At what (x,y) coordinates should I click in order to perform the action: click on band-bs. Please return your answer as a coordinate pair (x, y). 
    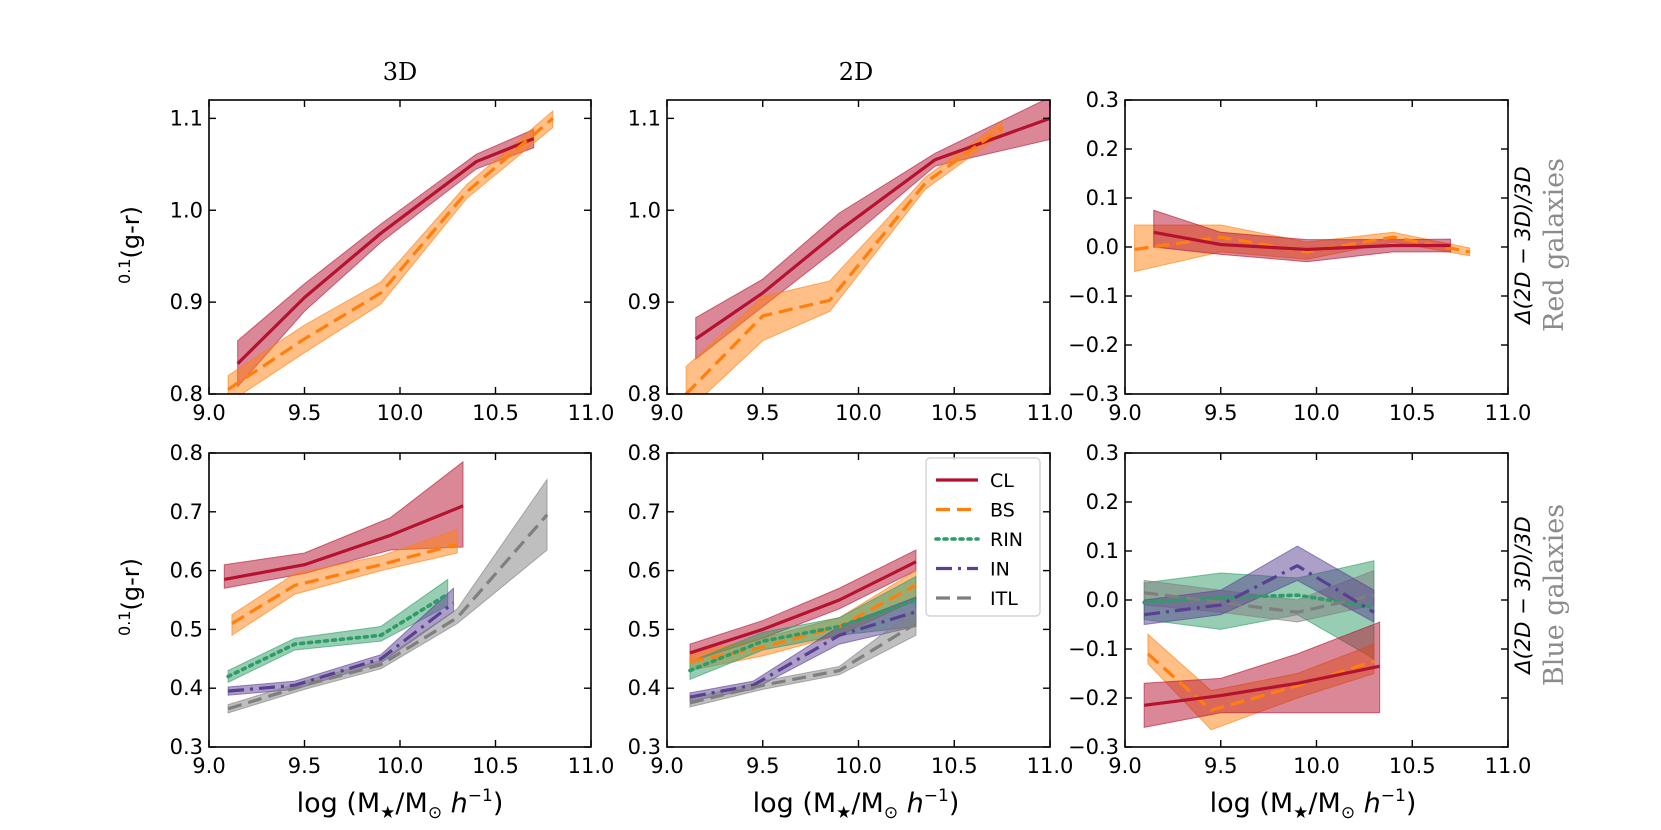
    Looking at the image, I should click on (844, 257).